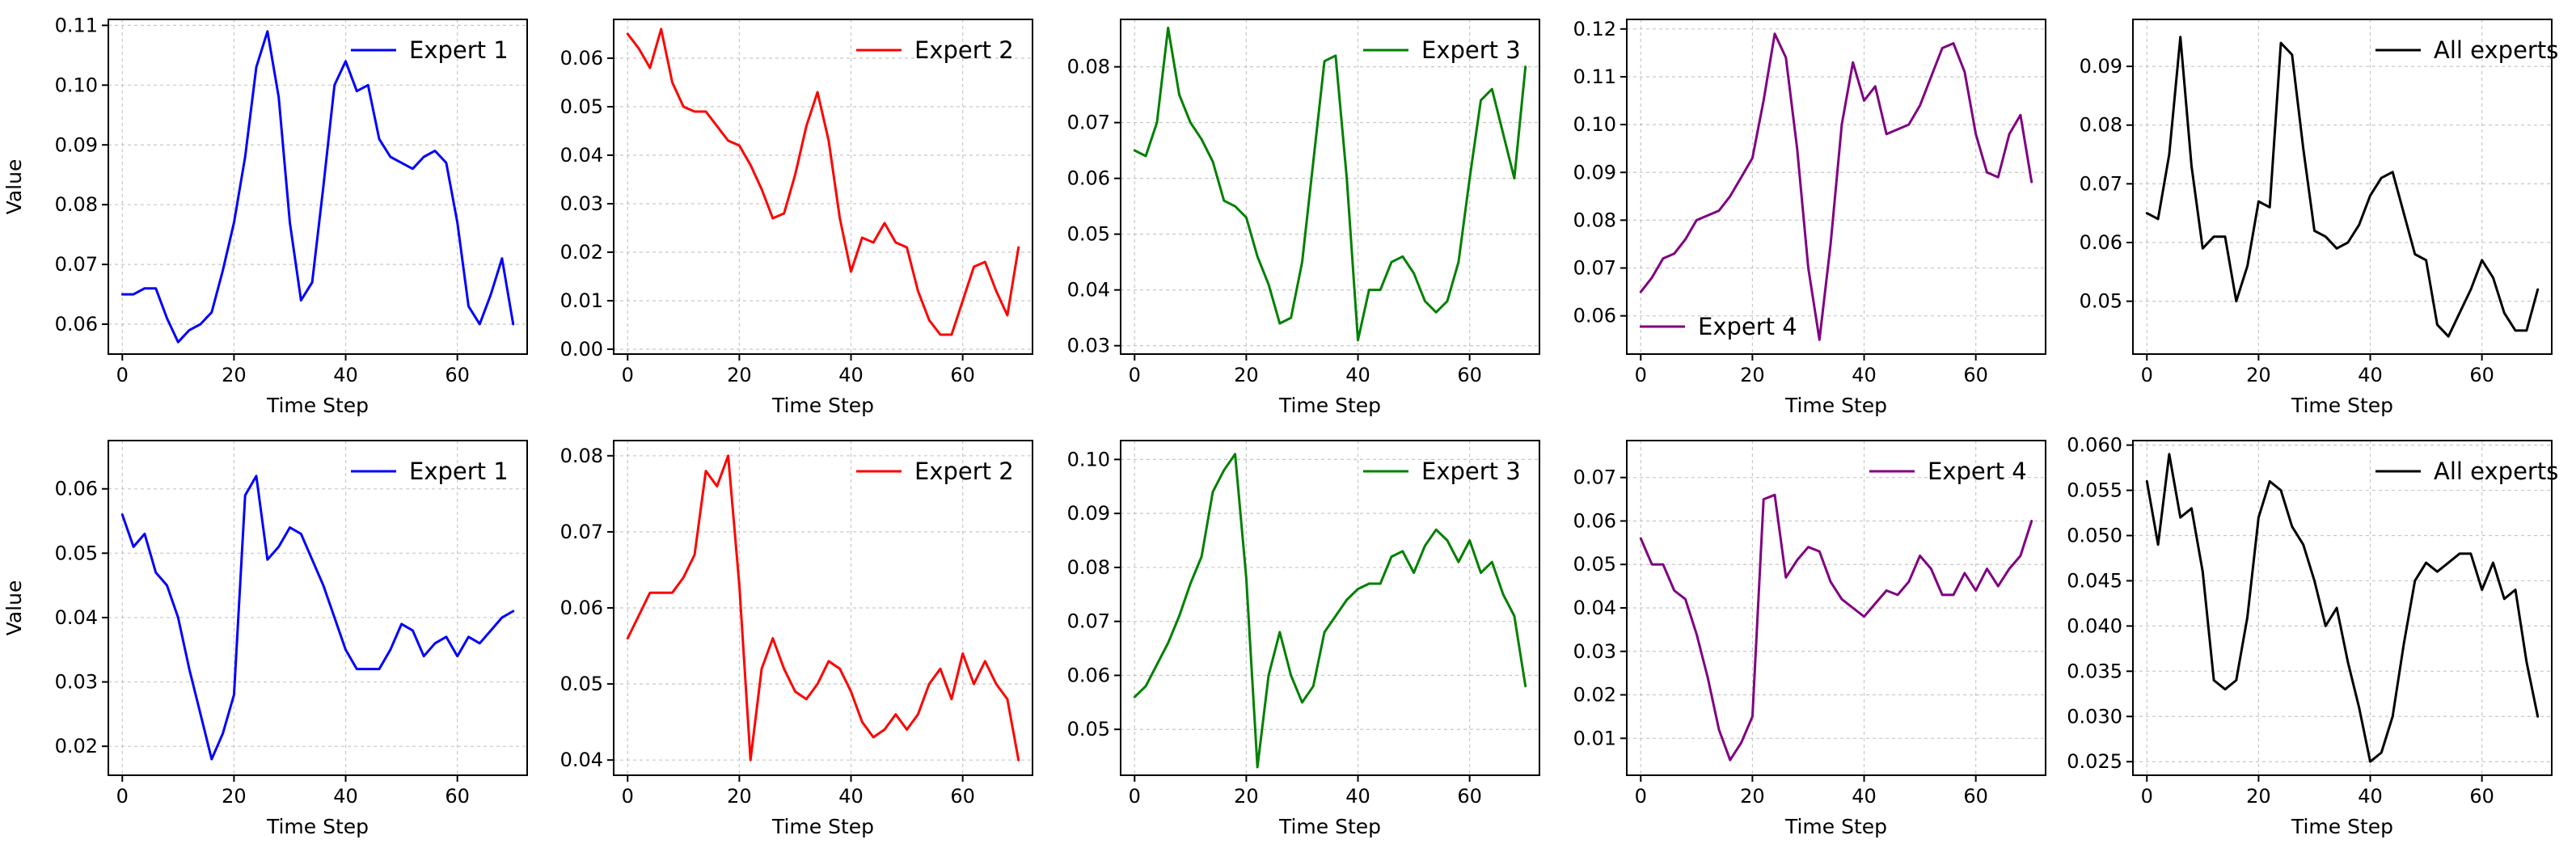 The height and width of the screenshot is (848, 2576). What do you see at coordinates (2094, 535) in the screenshot?
I see `y-tick-label: 0.050` at bounding box center [2094, 535].